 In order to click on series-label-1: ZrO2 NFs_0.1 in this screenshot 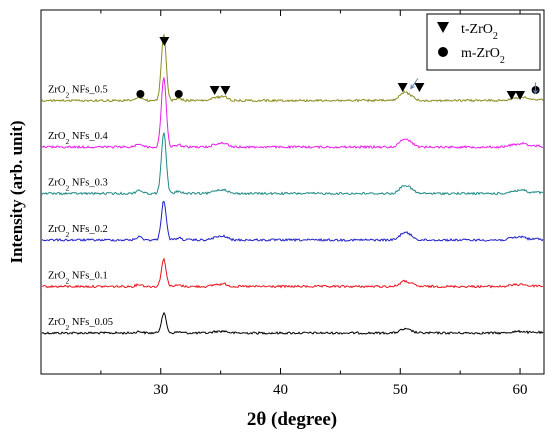, I will do `click(78, 278)`.